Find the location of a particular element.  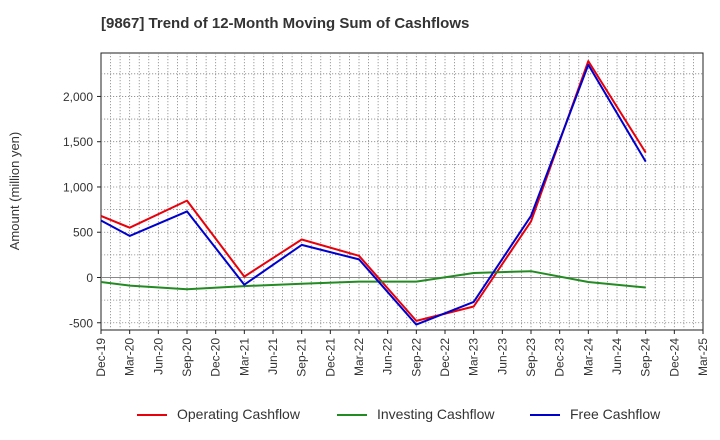

y-tick-label: 0 is located at coordinates (89, 278).